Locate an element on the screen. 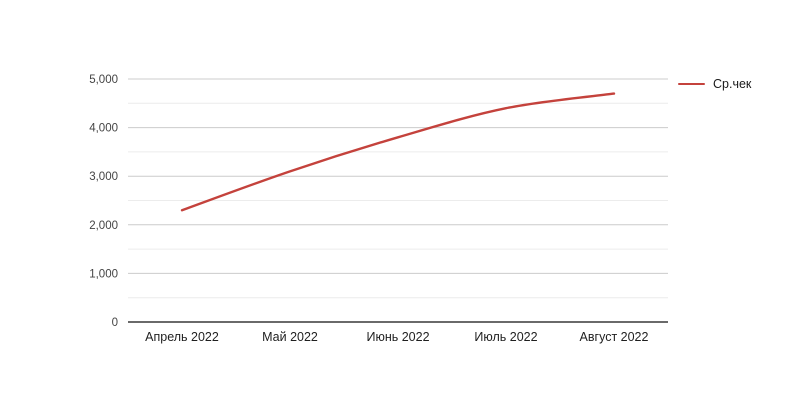 The height and width of the screenshot is (400, 800). legend-series-label: Ср.чек is located at coordinates (732, 84).